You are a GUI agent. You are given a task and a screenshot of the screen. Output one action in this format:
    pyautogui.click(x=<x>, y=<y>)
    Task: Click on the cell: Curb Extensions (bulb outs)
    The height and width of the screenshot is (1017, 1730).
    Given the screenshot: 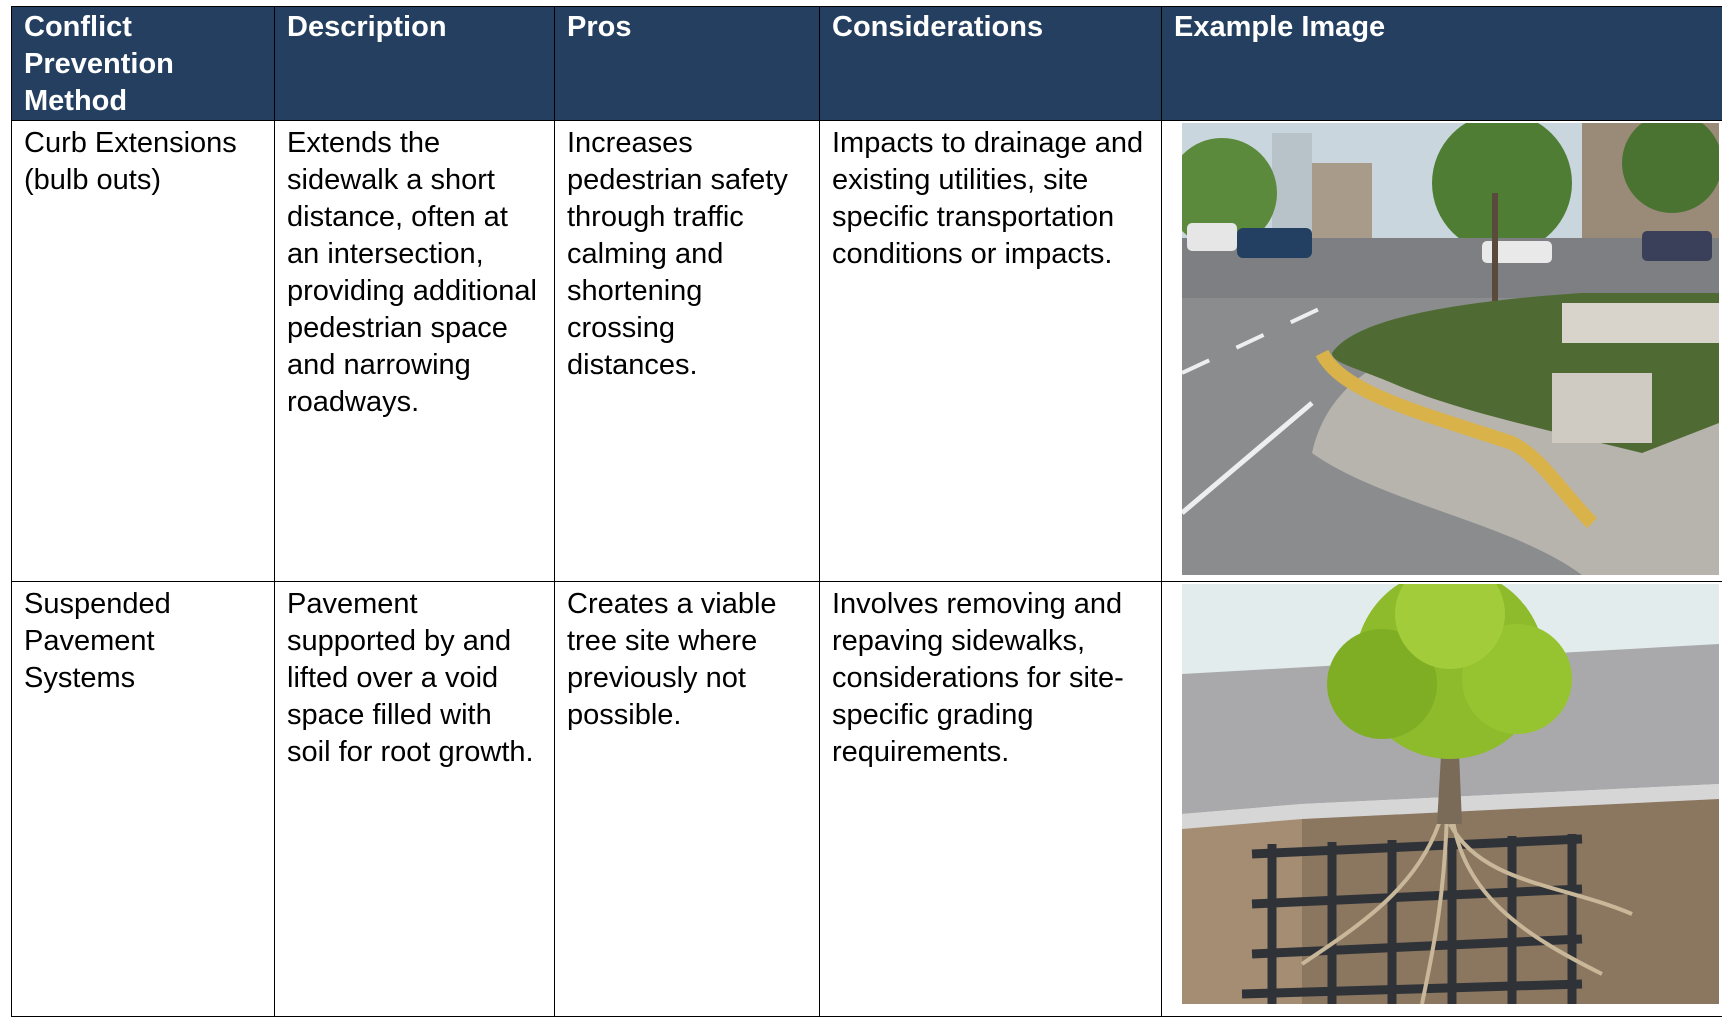 What is the action you would take?
    pyautogui.click(x=143, y=351)
    